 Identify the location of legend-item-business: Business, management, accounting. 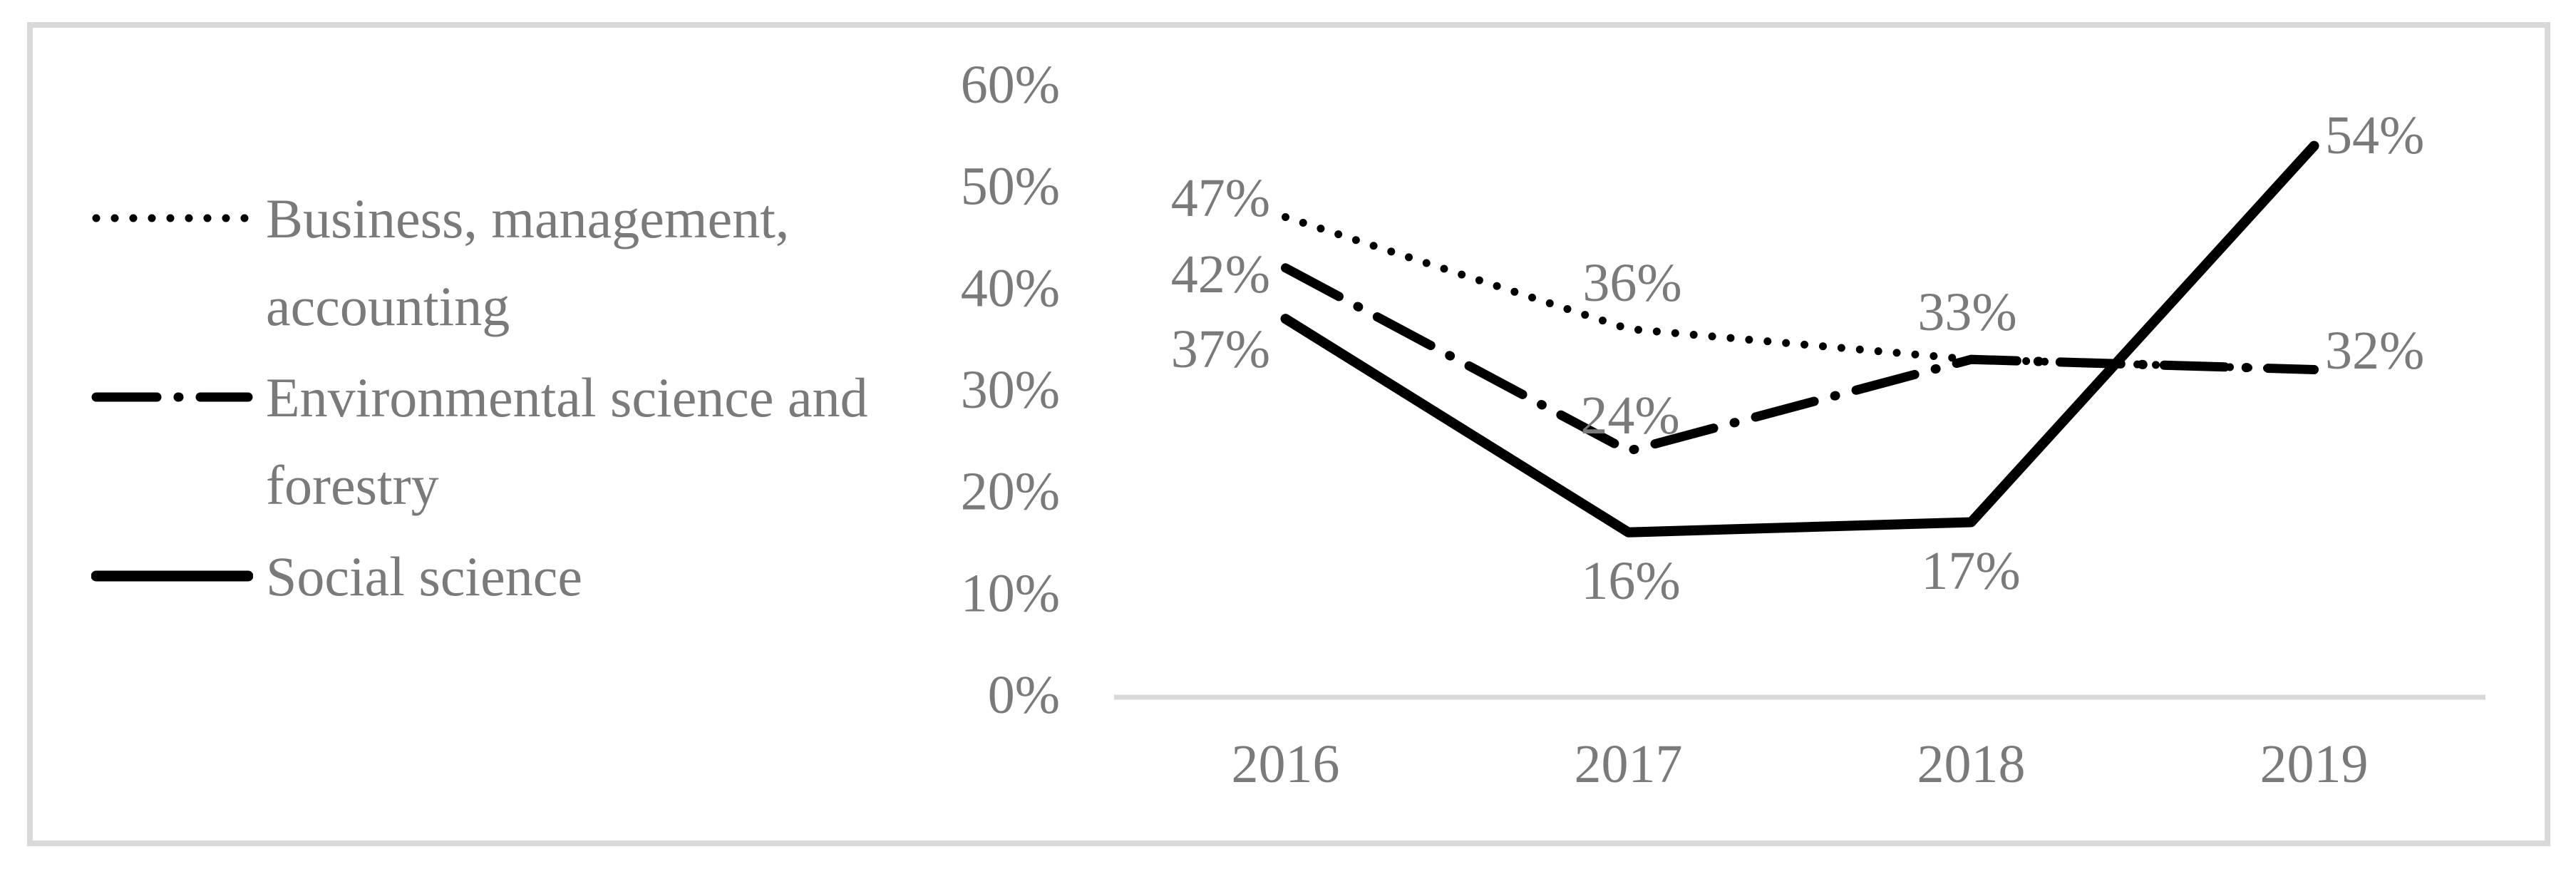
(563, 262).